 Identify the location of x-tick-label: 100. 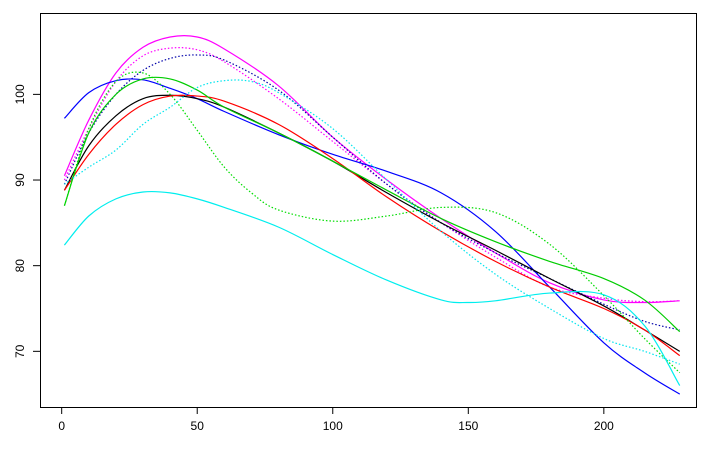
(333, 426).